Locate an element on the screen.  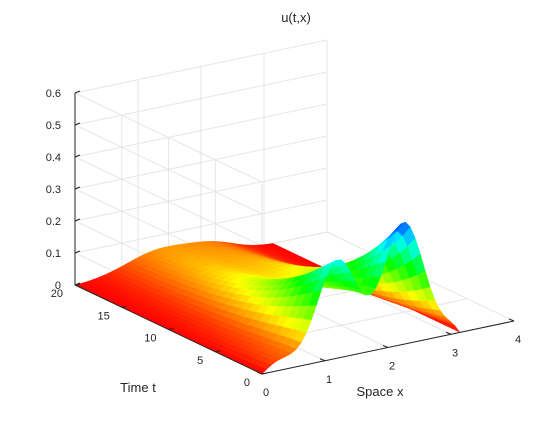
t-tick-label: 15 is located at coordinates (104, 316).